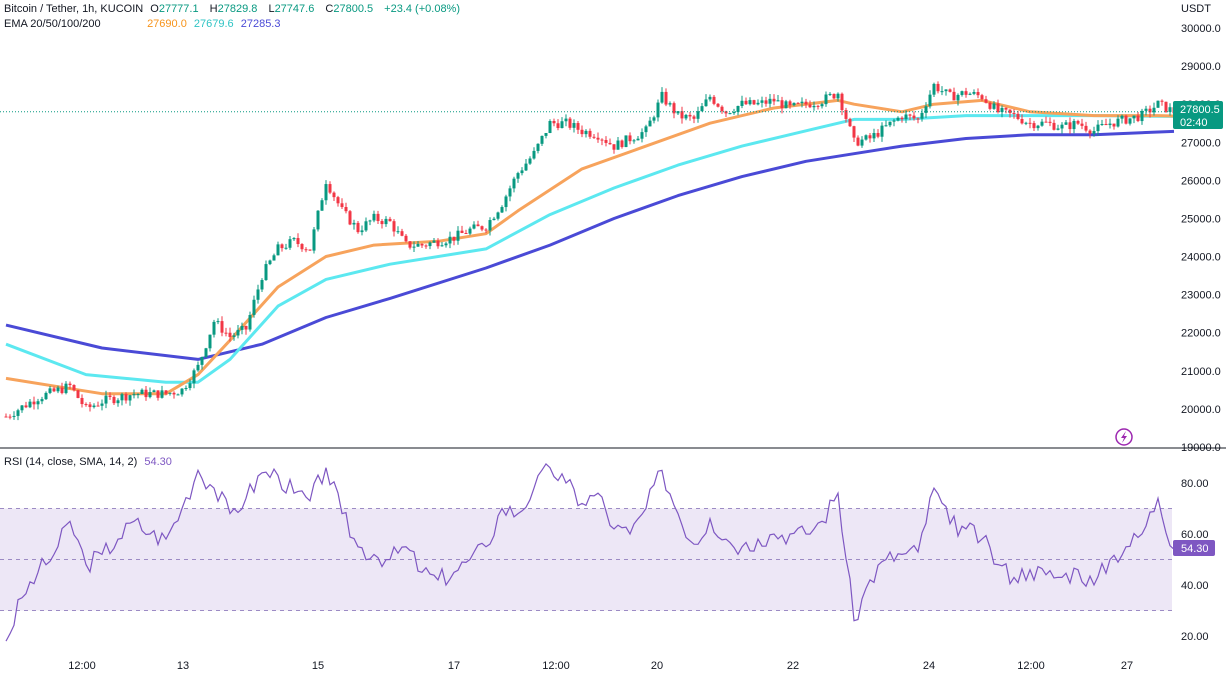 The height and width of the screenshot is (674, 1226). What do you see at coordinates (353, 9) in the screenshot?
I see `close-value: 27800.5` at bounding box center [353, 9].